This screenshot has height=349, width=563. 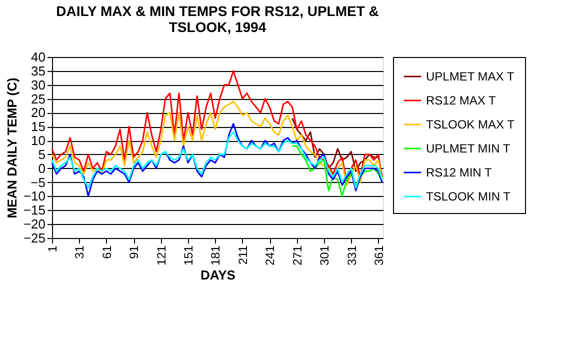 What do you see at coordinates (470, 77) in the screenshot?
I see `legend-label: UPLMET MAX T` at bounding box center [470, 77].